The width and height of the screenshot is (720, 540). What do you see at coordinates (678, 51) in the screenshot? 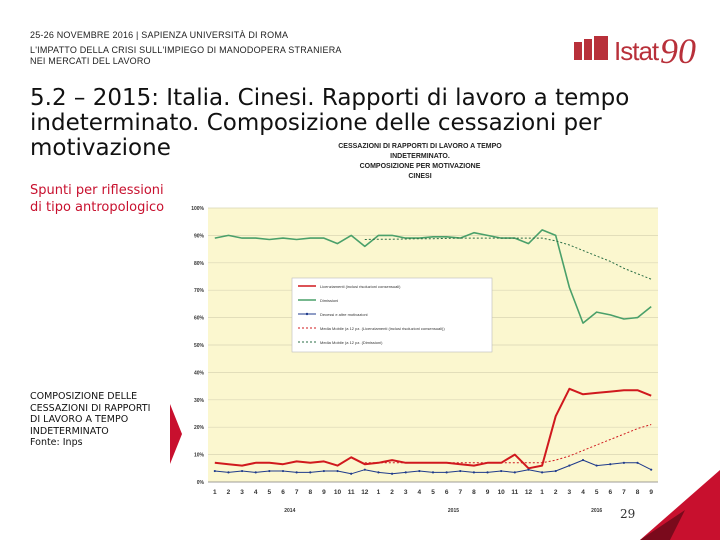
I see `logo-number: 90` at bounding box center [678, 51].